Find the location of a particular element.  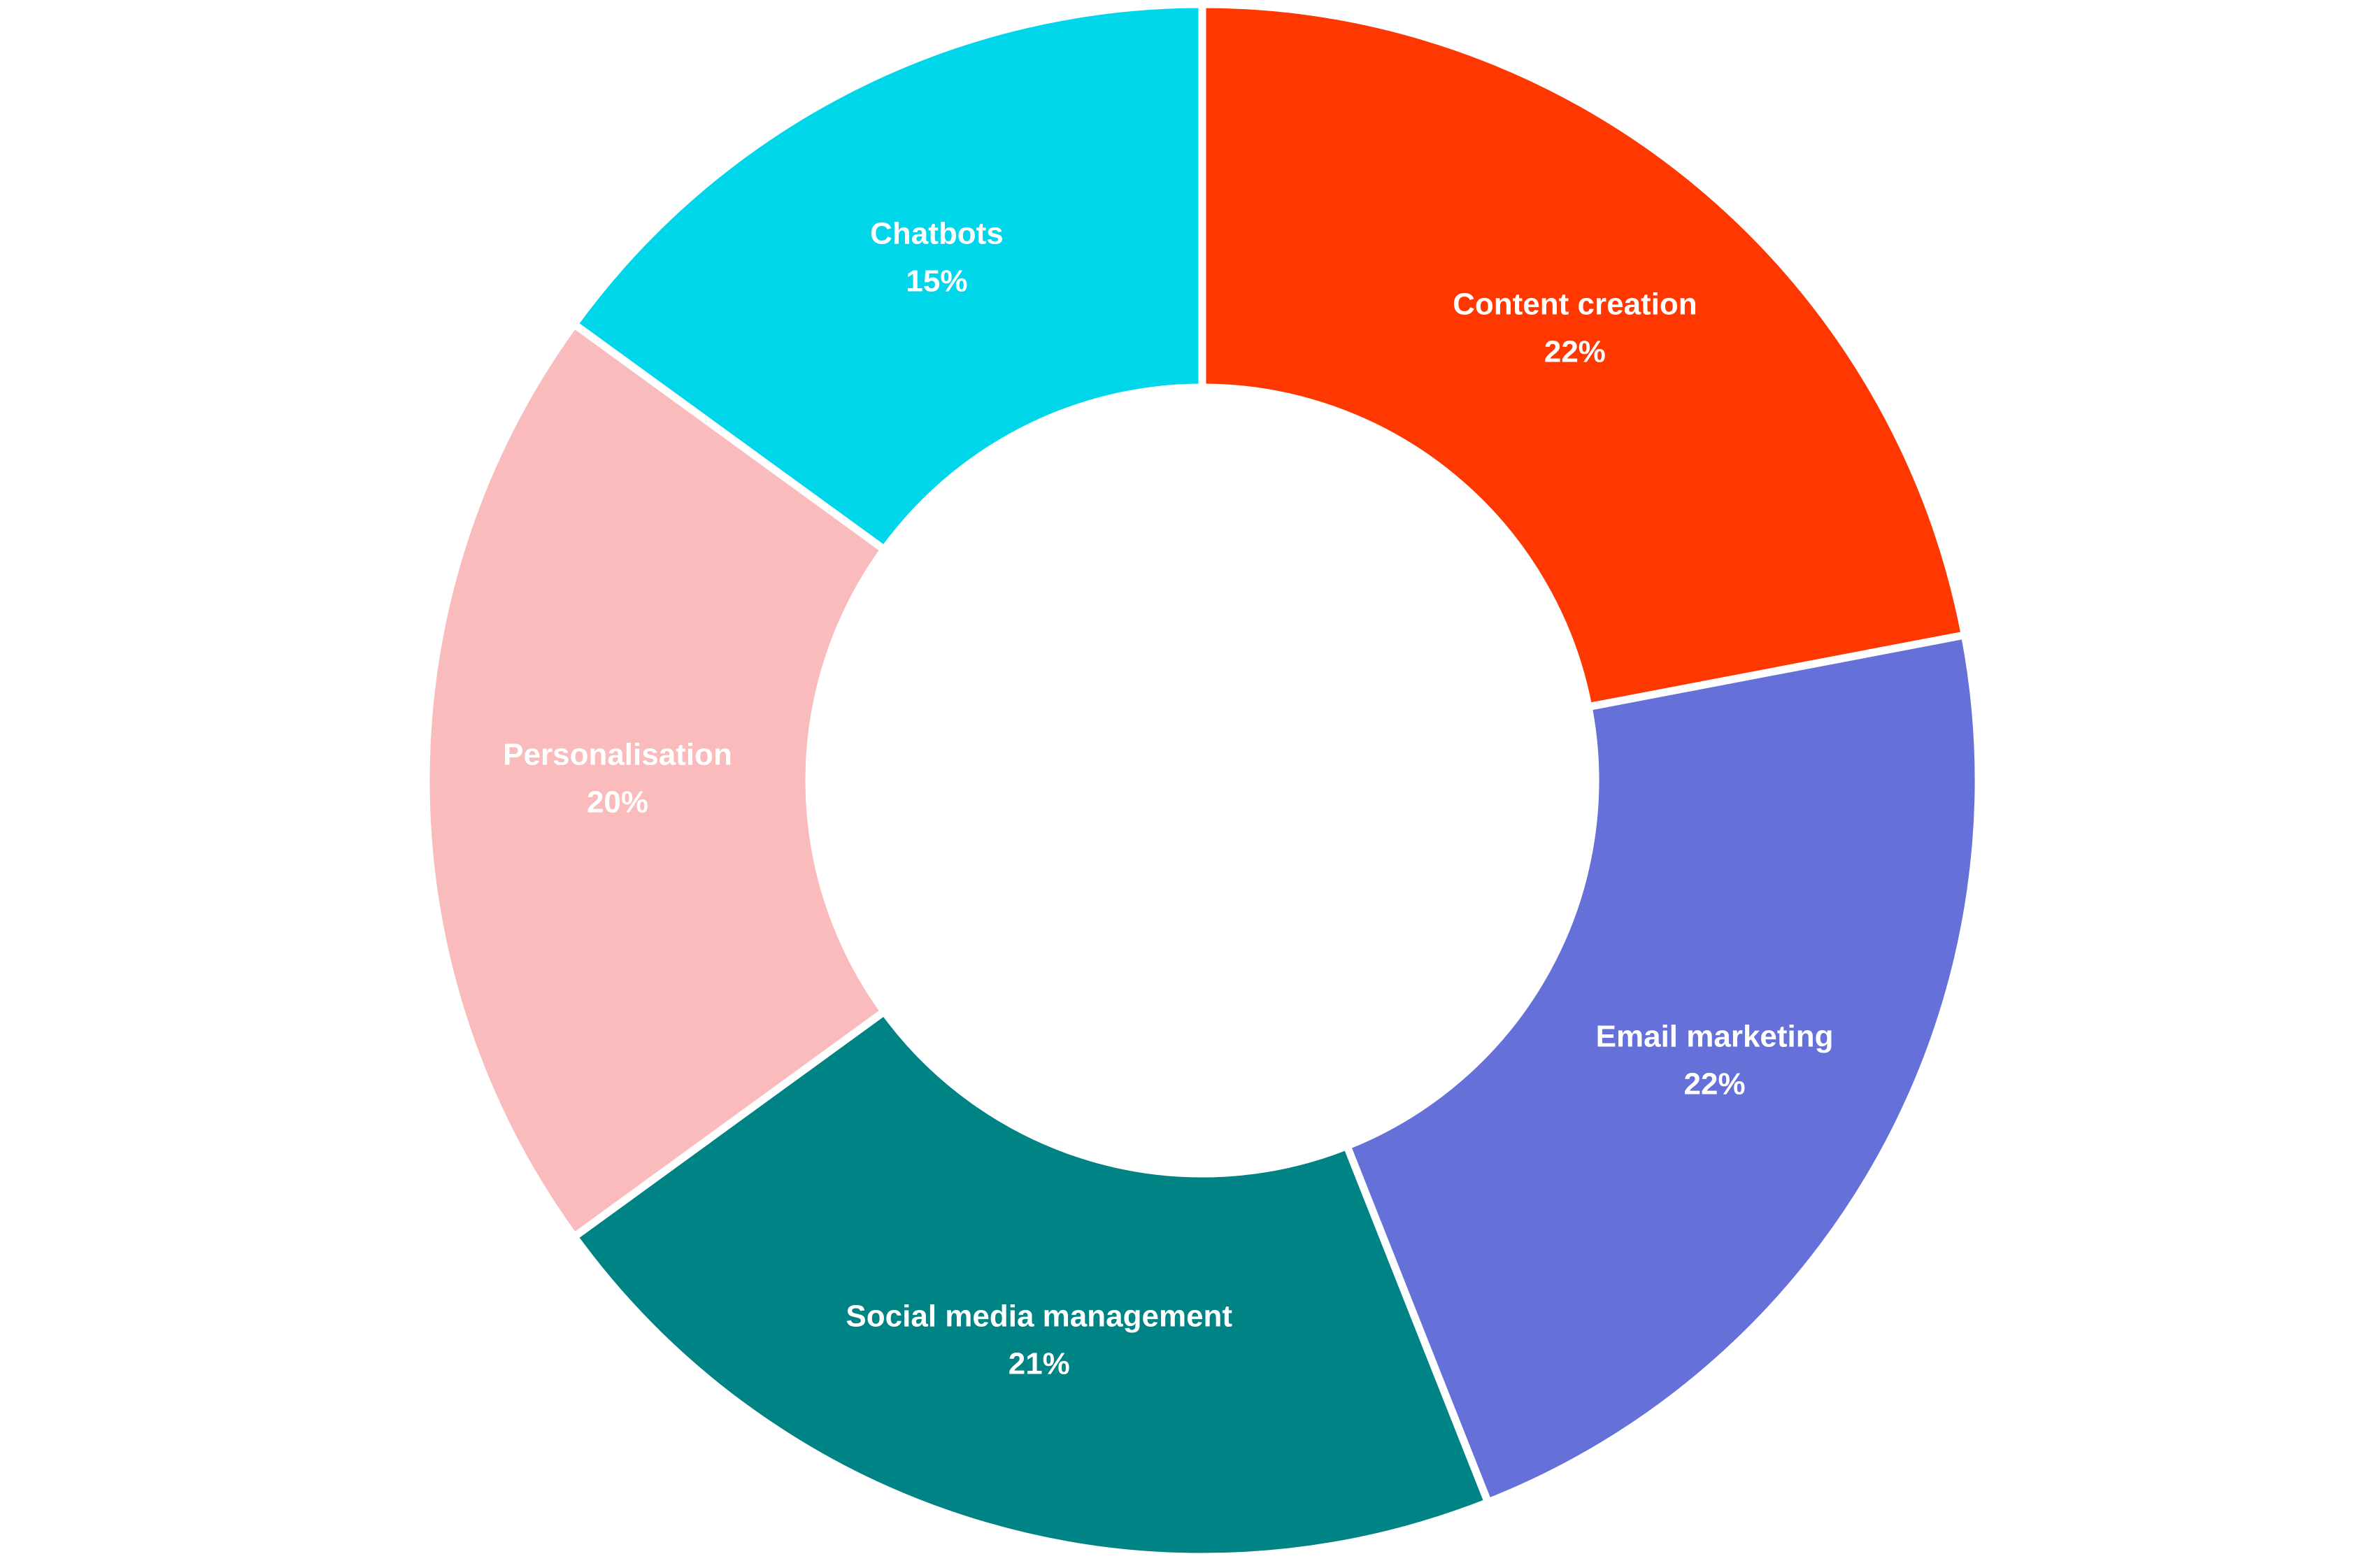

value-label: 20% is located at coordinates (617, 802).